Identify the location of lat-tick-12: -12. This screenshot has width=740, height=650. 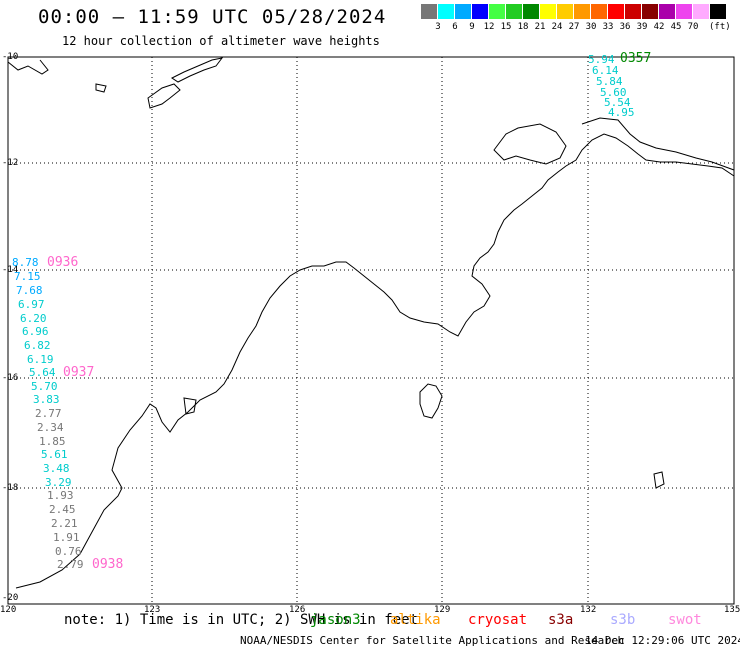
(10, 163).